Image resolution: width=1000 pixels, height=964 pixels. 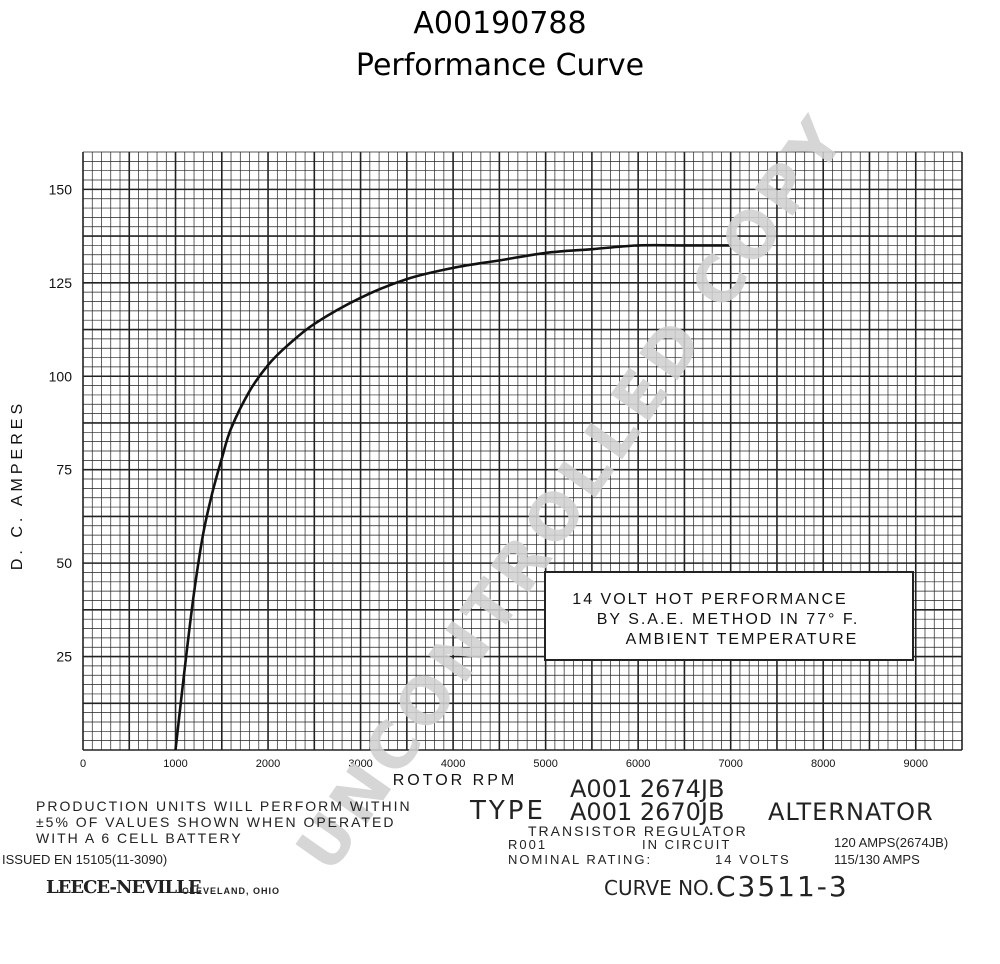 What do you see at coordinates (728, 619) in the screenshot?
I see `annotation-line-2: BY S.A.E. METHOD IN 77° F.` at bounding box center [728, 619].